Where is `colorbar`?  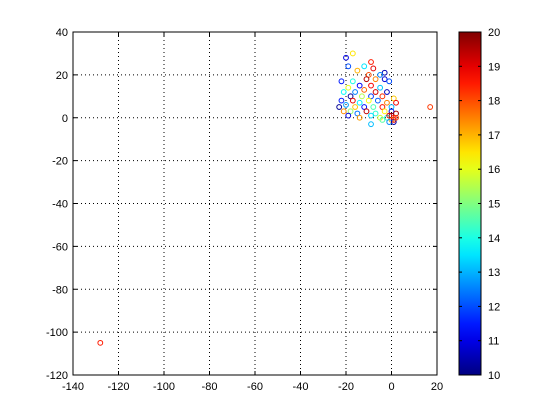
colorbar is located at coordinates (470, 203).